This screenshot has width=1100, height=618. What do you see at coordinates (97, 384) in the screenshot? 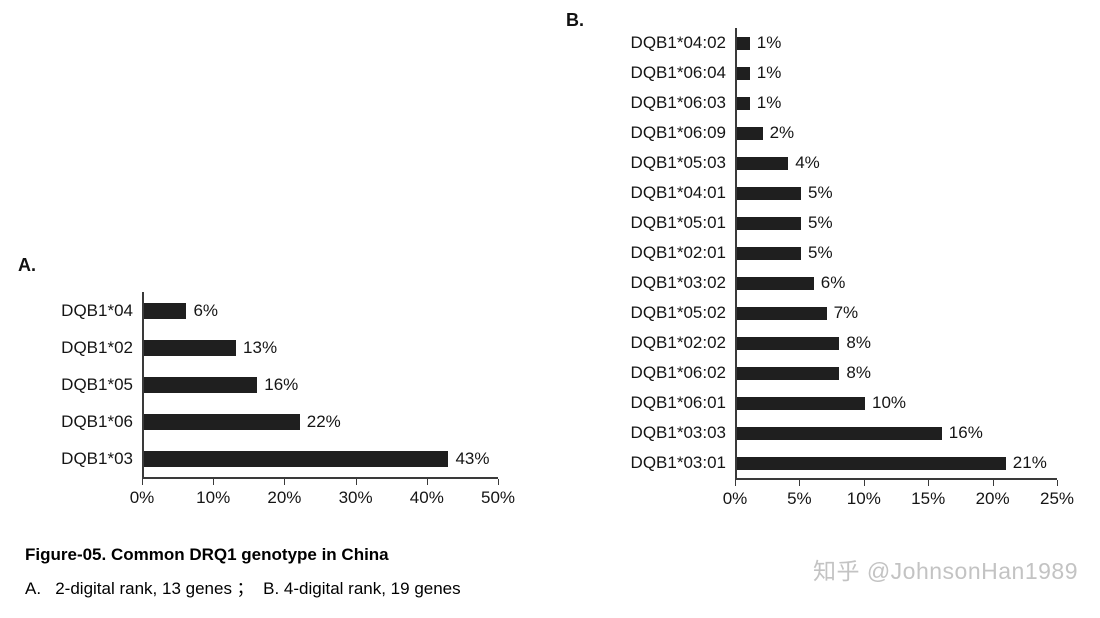
I see `category-label: DQB1*05` at bounding box center [97, 384].